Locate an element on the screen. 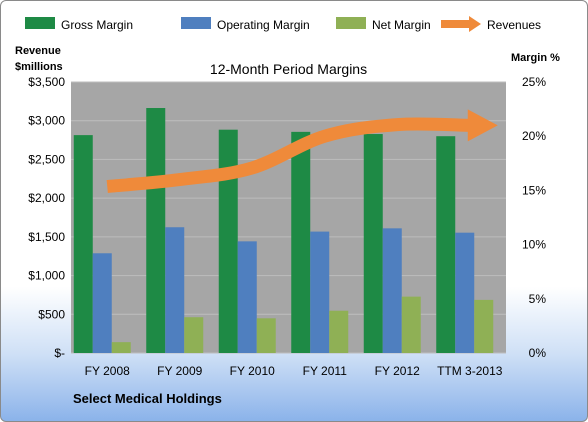 This screenshot has width=588, height=422. category-label: FY 2011 is located at coordinates (325, 371).